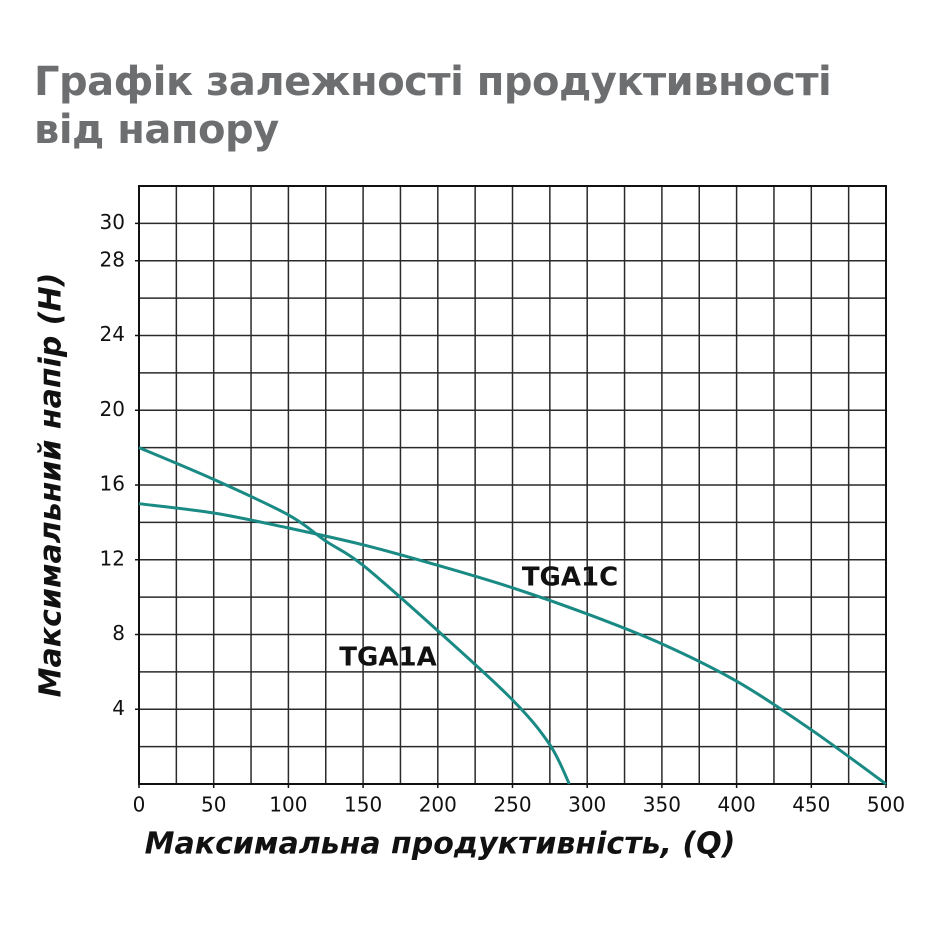 The width and height of the screenshot is (930, 930). I want to click on x-tick-label: 250, so click(512, 805).